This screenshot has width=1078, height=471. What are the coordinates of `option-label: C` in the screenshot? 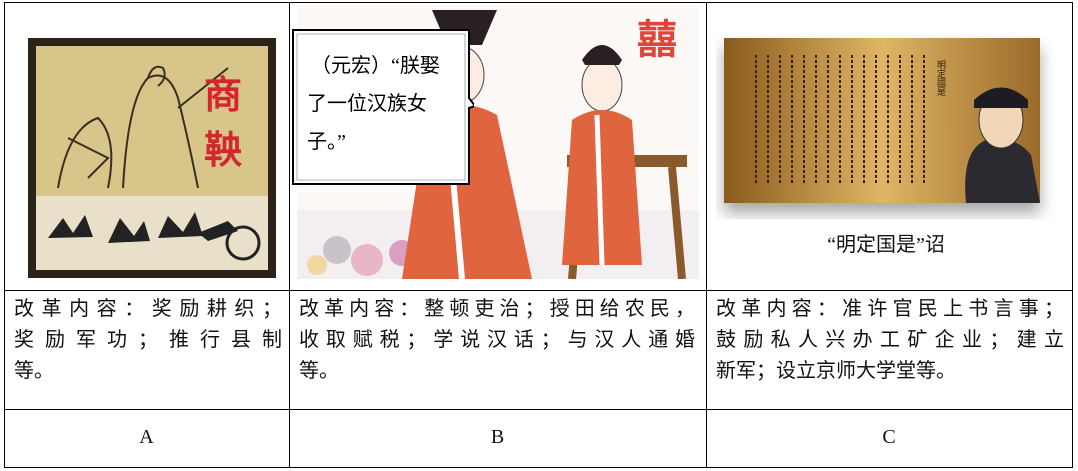 It's located at (889, 437).